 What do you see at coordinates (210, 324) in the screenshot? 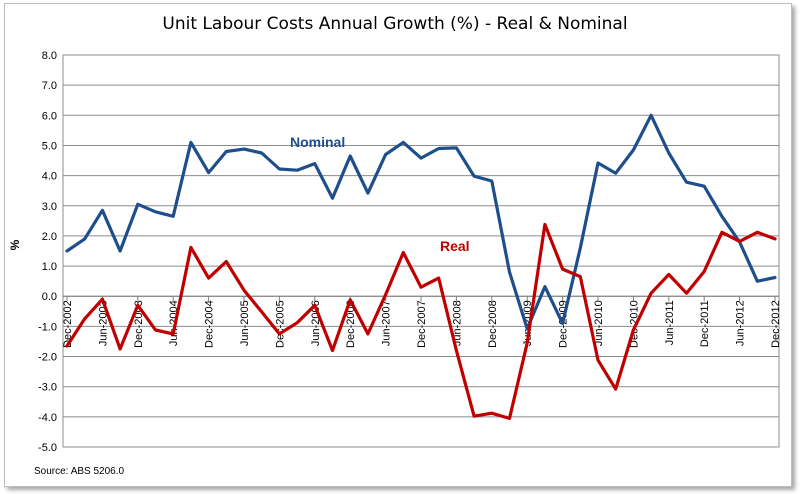
I see `x-tick-label: Dec-2004` at bounding box center [210, 324].